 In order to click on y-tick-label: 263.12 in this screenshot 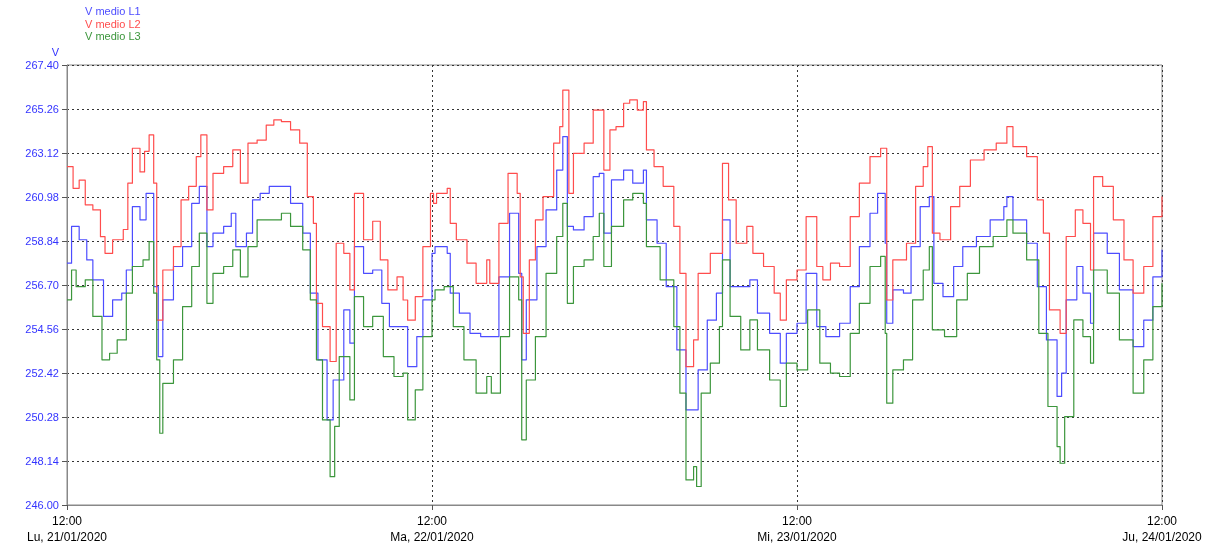, I will do `click(42, 153)`.